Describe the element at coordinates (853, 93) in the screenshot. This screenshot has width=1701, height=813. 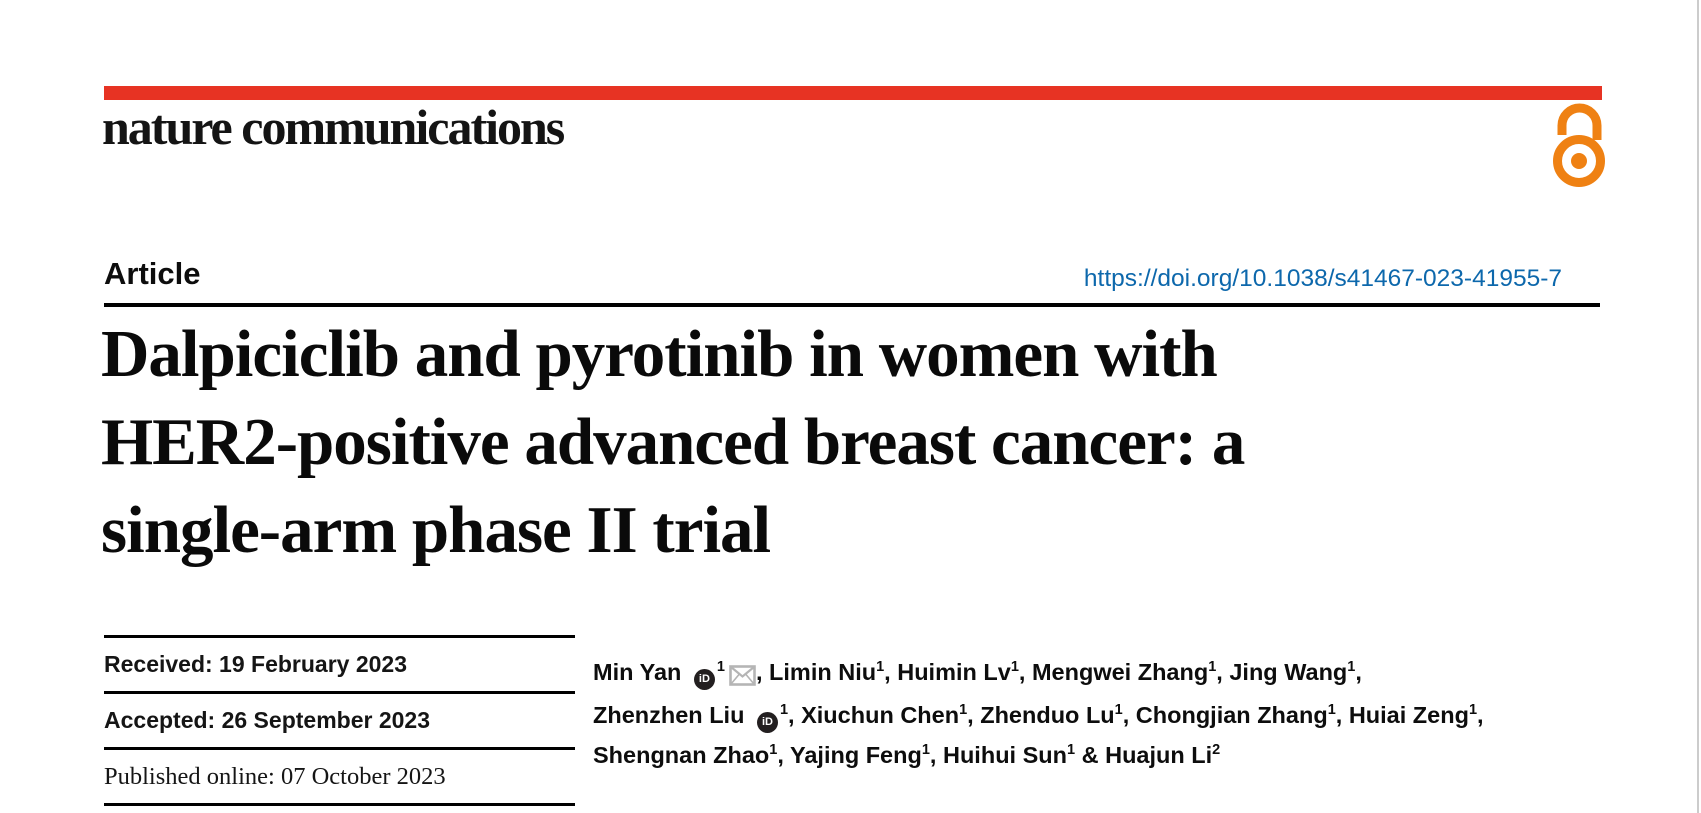
I see `journal-brand-red-bar` at that location.